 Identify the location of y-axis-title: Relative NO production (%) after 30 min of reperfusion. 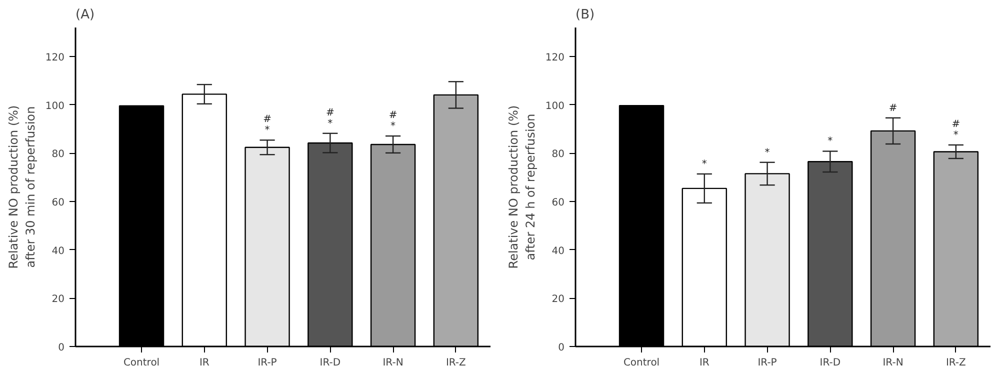
(22, 187).